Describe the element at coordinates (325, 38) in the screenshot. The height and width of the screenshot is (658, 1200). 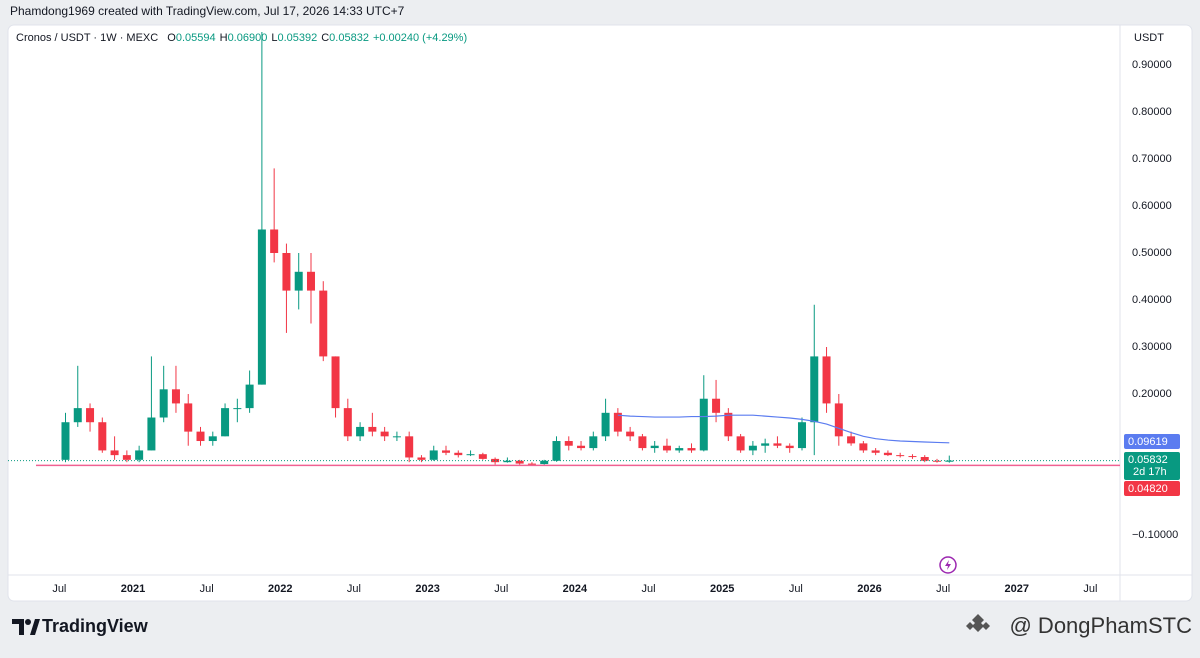
I see `ohlc-key: C` at that location.